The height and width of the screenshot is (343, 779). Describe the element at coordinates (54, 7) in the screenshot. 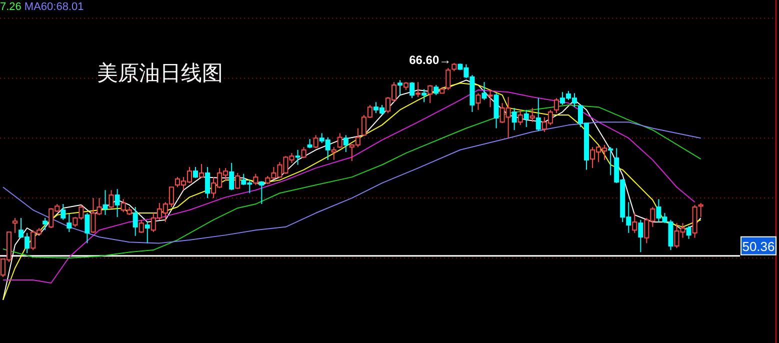

I see `annotation: MA60:68.01` at that location.